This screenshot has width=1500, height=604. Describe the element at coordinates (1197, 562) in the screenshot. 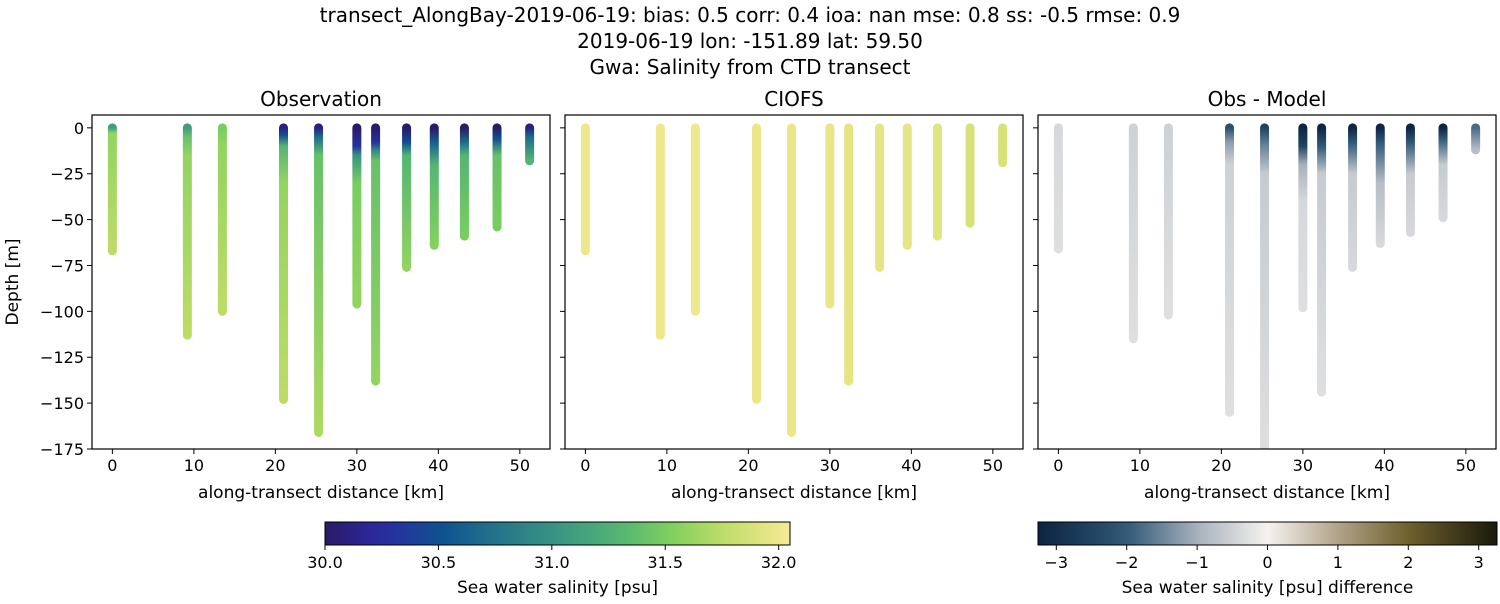

I see `colorbar-tick-label: −1` at that location.